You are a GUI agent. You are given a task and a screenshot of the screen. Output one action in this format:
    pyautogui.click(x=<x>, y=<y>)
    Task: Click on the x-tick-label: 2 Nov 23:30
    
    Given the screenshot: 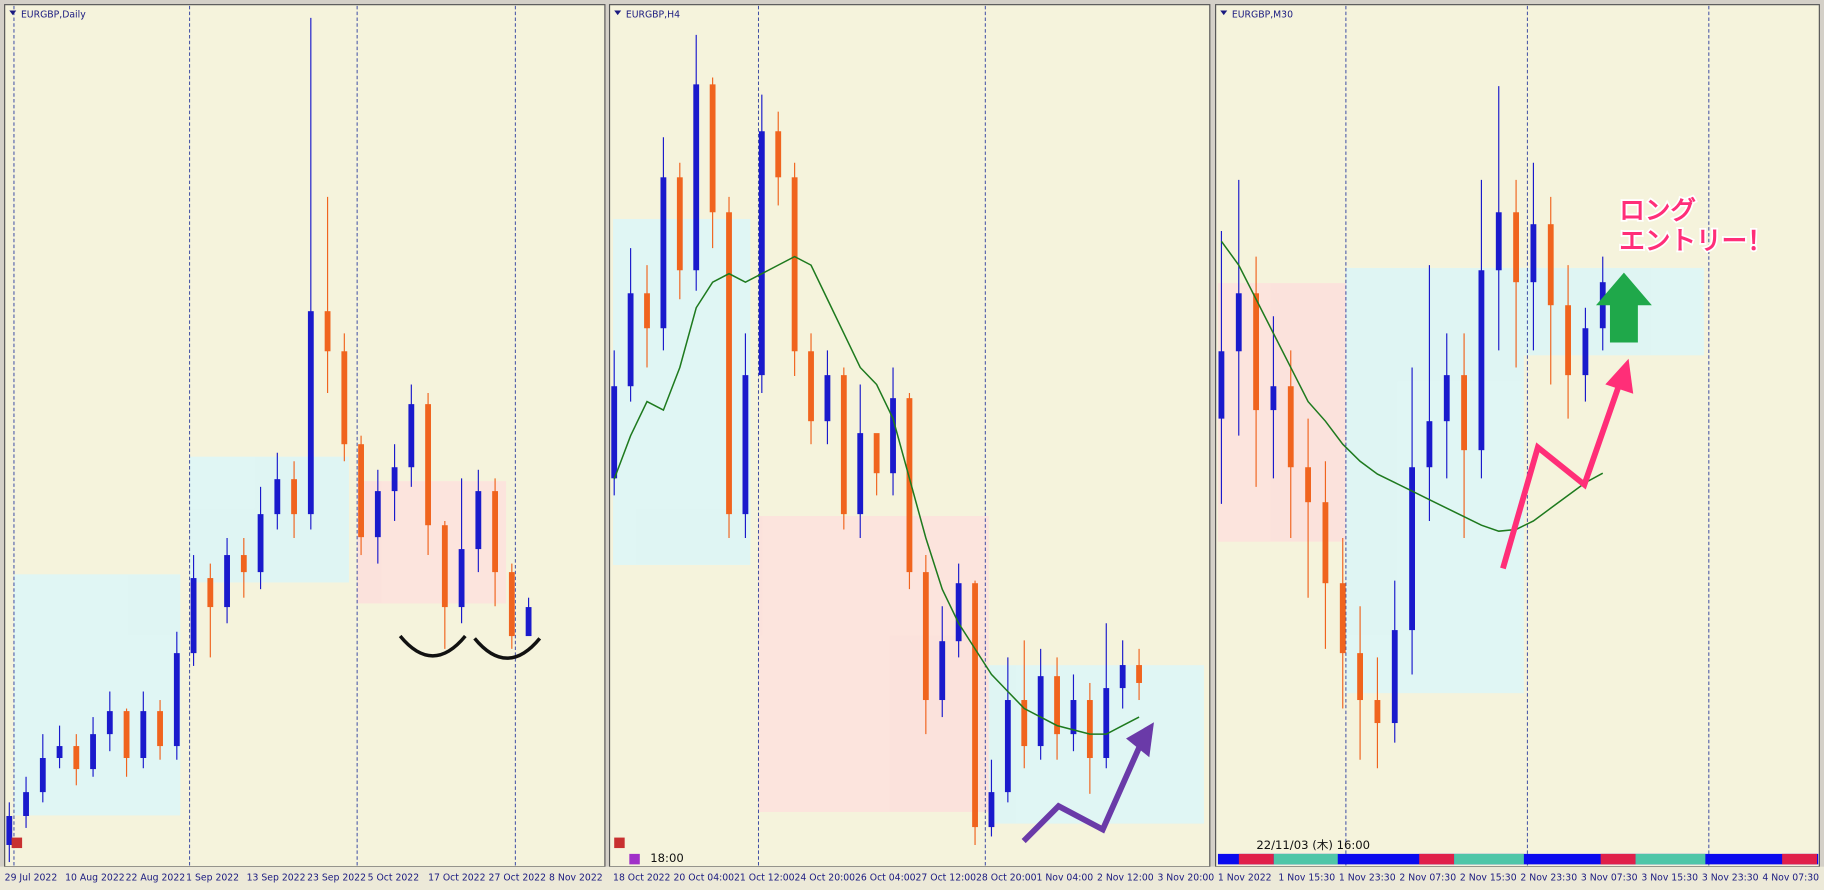 What is the action you would take?
    pyautogui.click(x=1548, y=878)
    